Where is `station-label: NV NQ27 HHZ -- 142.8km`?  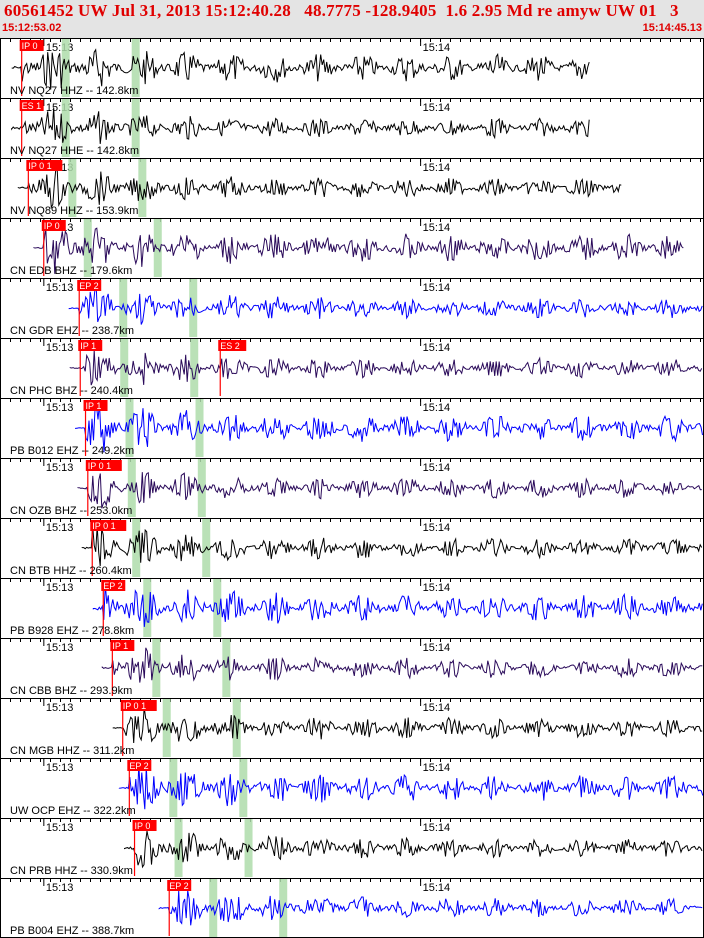
station-label: NV NQ27 HHZ -- 142.8km is located at coordinates (74, 91).